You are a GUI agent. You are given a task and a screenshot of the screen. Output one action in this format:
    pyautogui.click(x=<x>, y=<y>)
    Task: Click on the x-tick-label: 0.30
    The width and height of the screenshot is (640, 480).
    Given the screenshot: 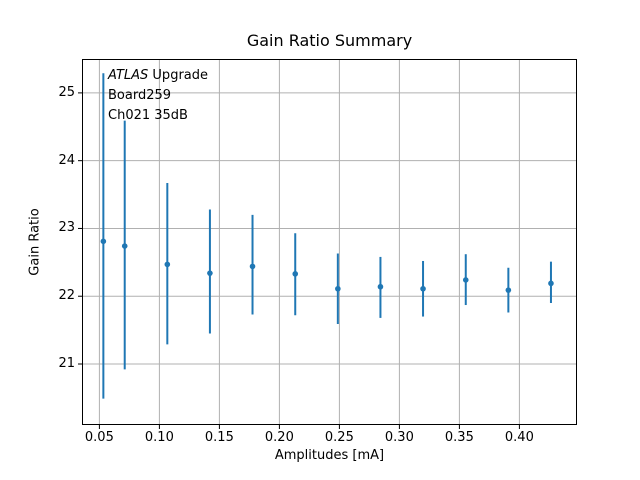 What is the action you would take?
    pyautogui.click(x=399, y=437)
    